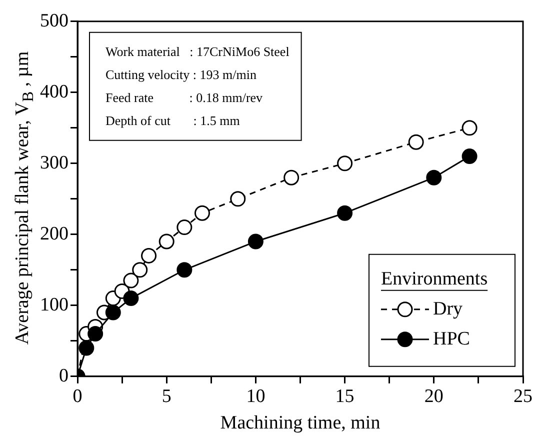  Describe the element at coordinates (198, 51) in the screenshot. I see `annotation: Work material : 17CrNiMo6 Steel` at that location.